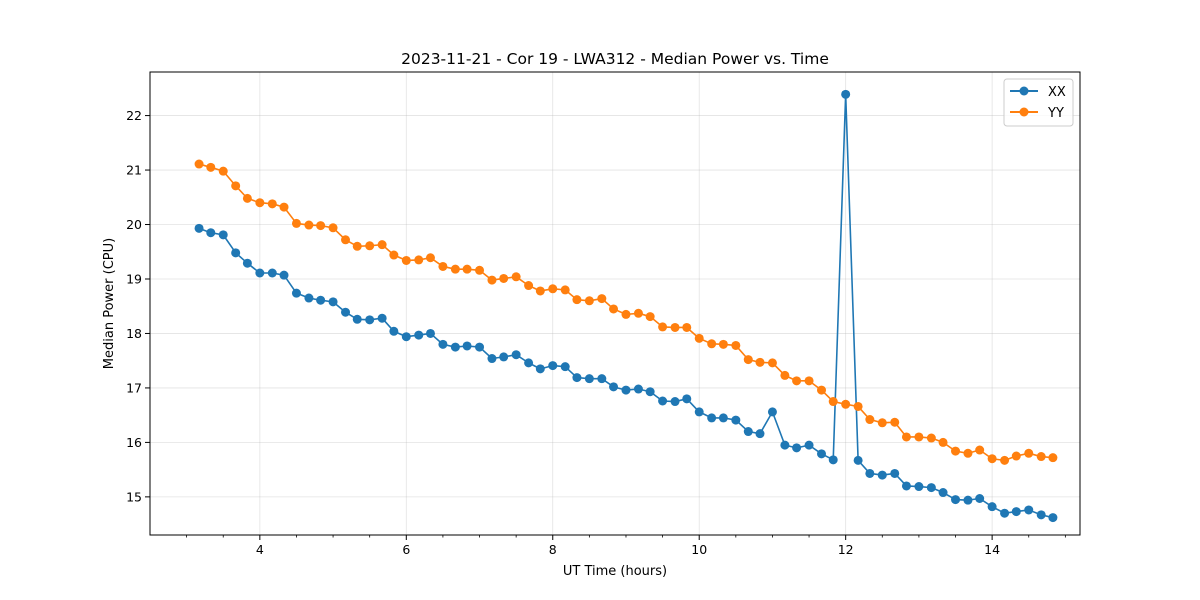 The width and height of the screenshot is (1200, 600). What do you see at coordinates (1024, 91) in the screenshot?
I see `legend-marker-xx` at bounding box center [1024, 91].